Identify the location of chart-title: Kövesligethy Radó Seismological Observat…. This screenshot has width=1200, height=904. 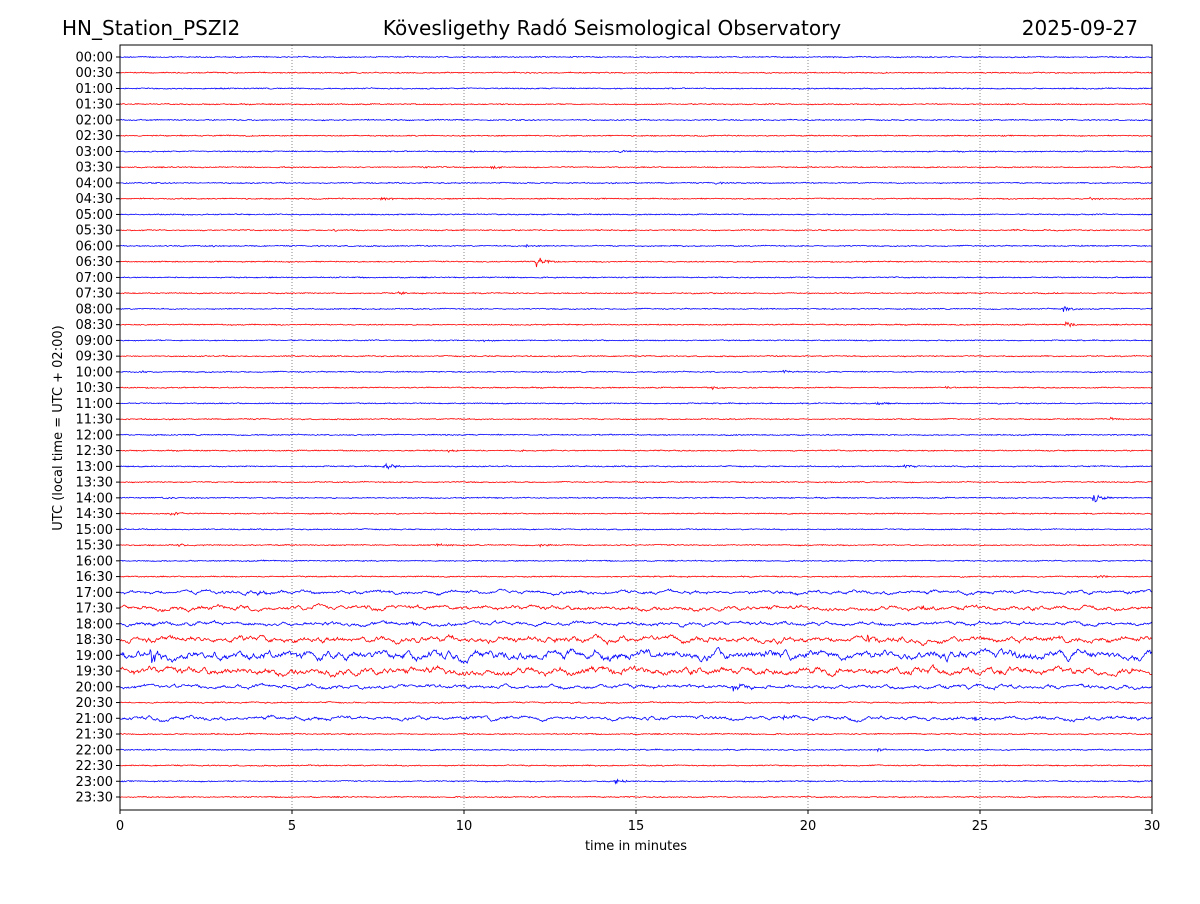
(612, 28).